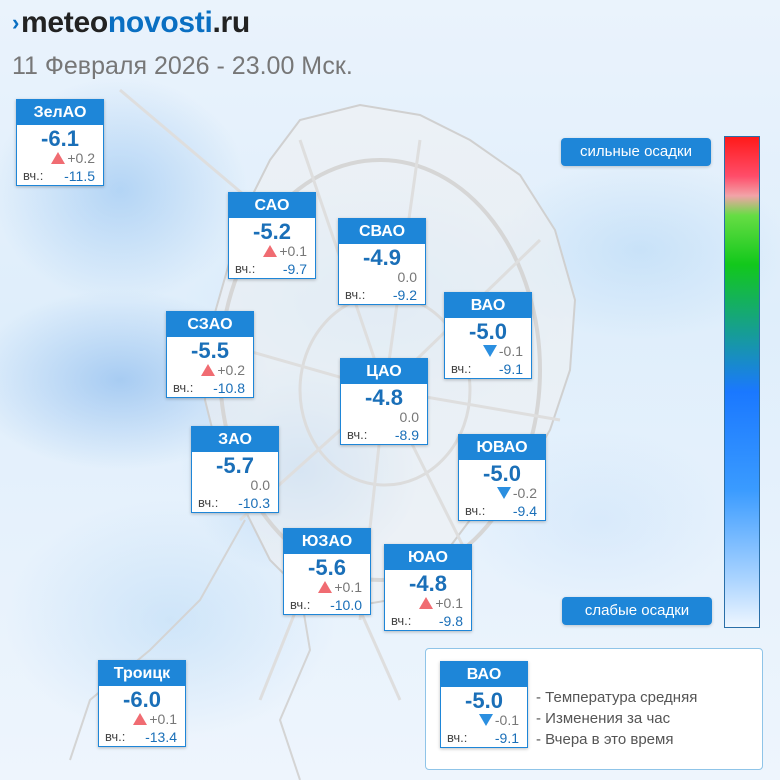 This screenshot has width=780, height=780. Describe the element at coordinates (428, 557) in the screenshot. I see `district-name: ЮАО` at that location.